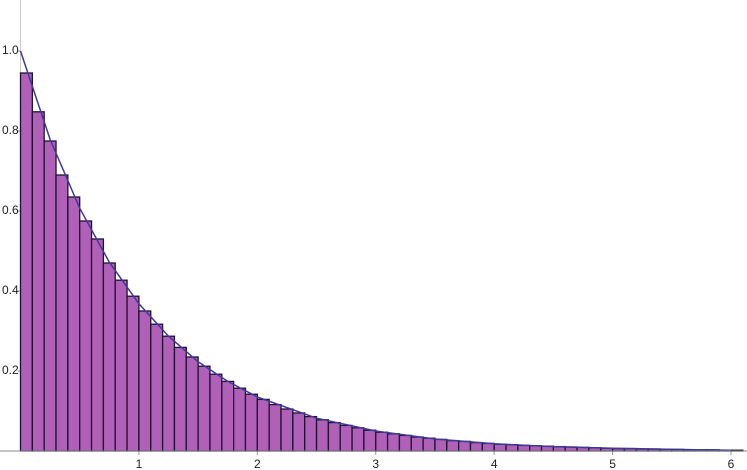 The height and width of the screenshot is (470, 747). What do you see at coordinates (257, 463) in the screenshot?
I see `x-tick-label: 2` at bounding box center [257, 463].